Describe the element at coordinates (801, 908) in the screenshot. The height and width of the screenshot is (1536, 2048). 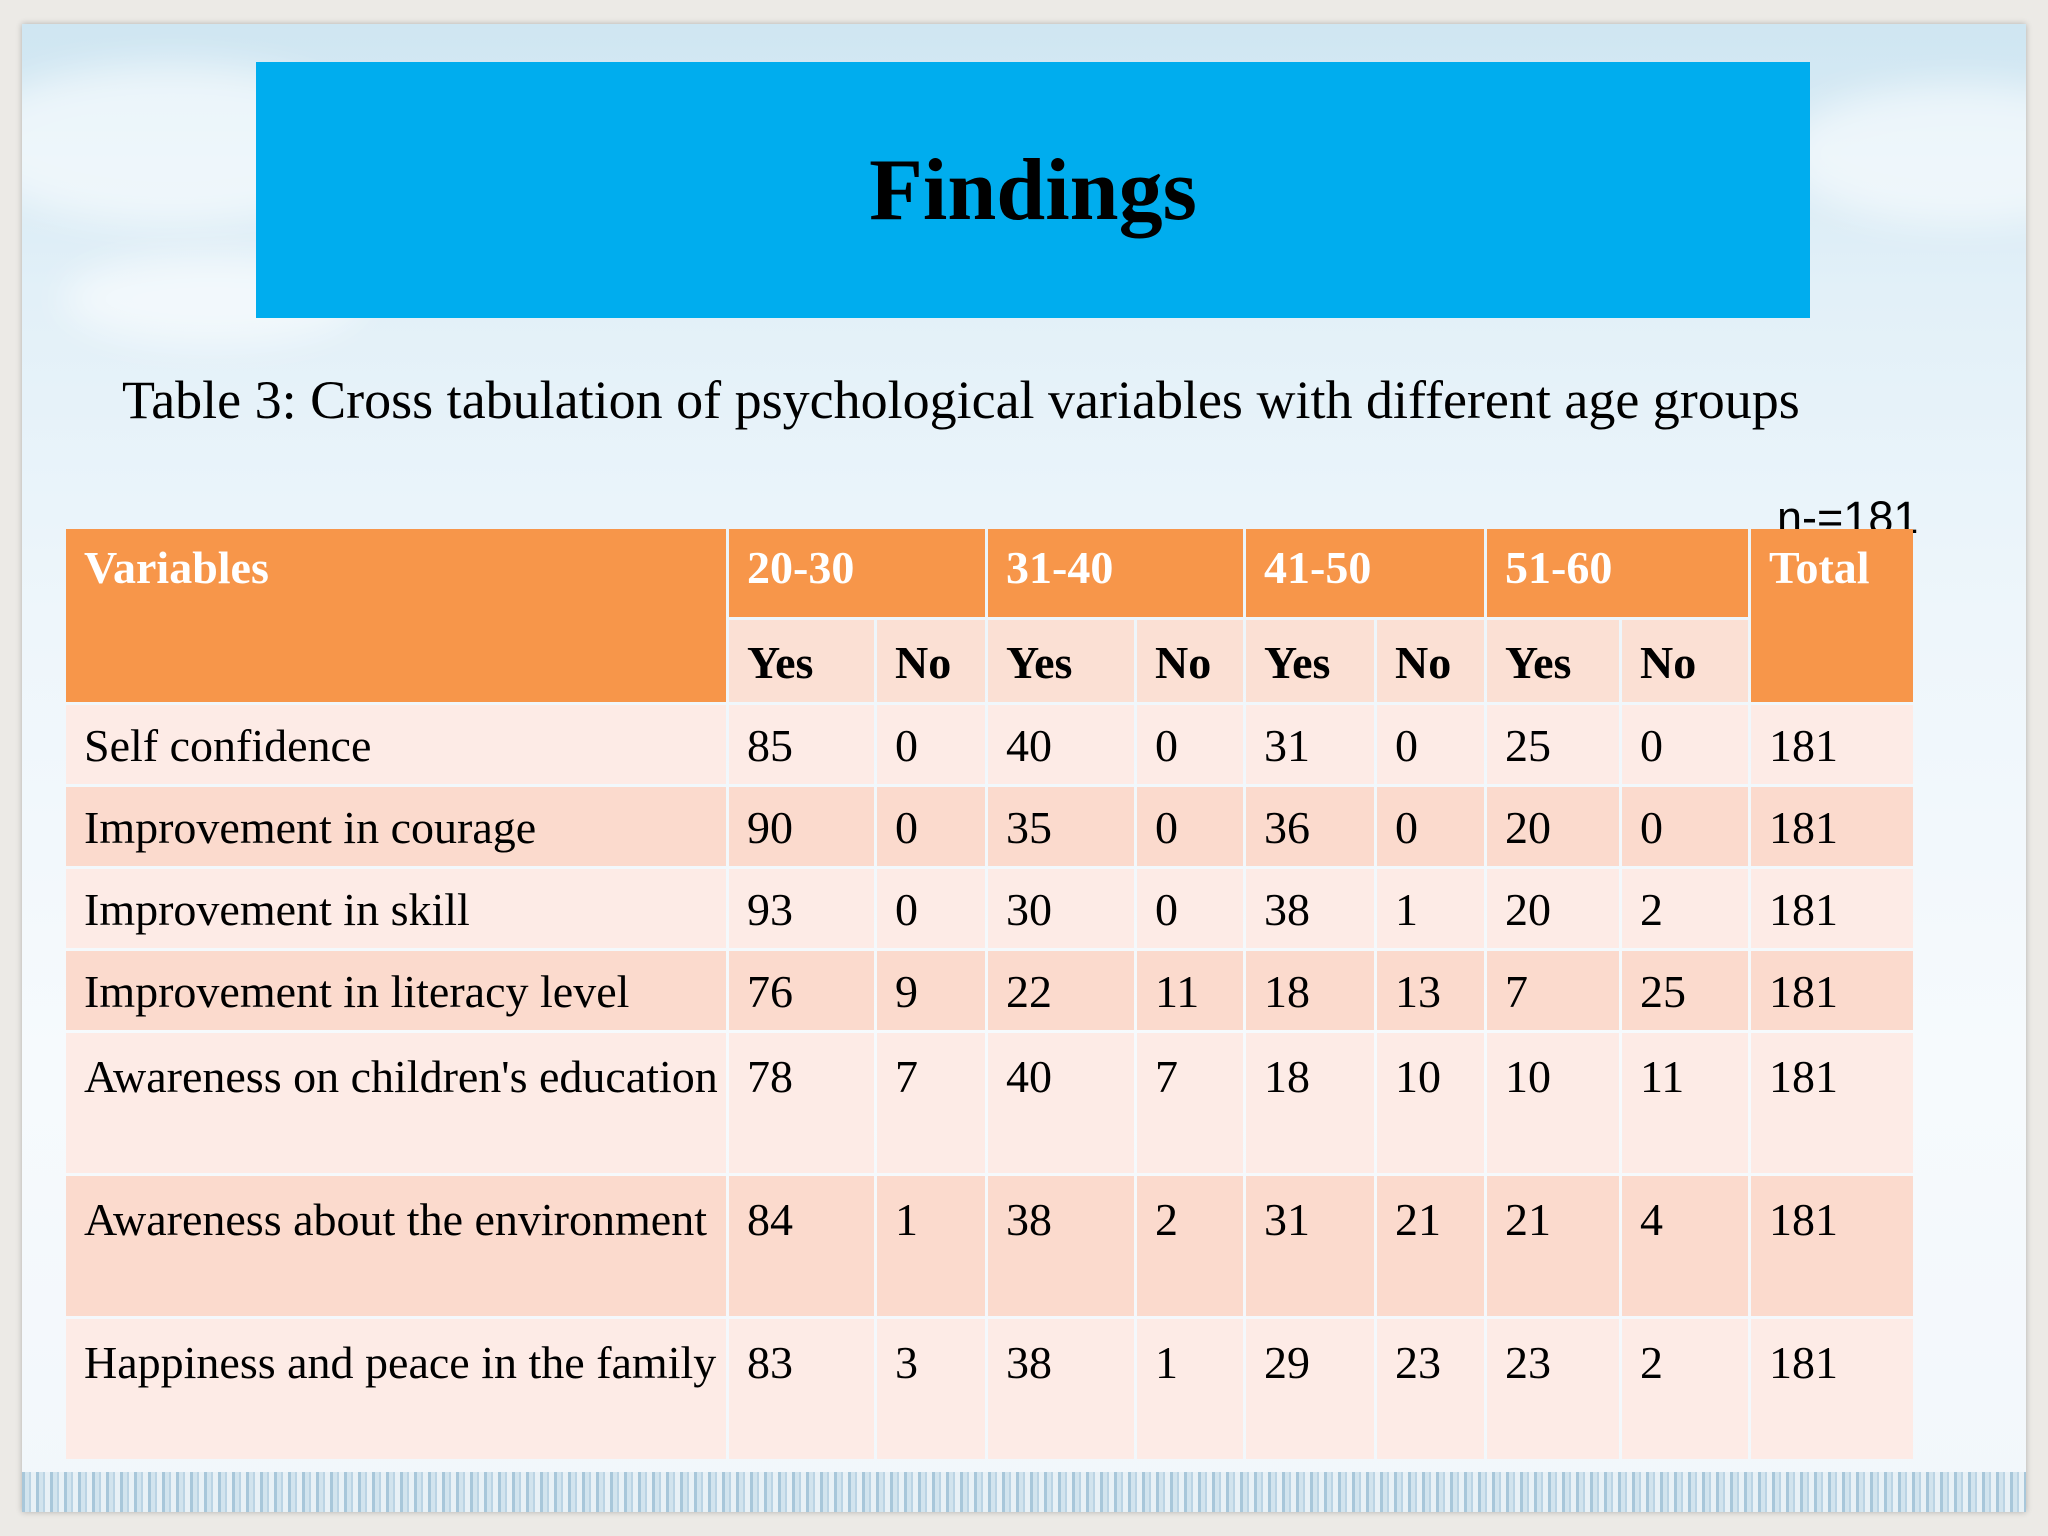
I see `cell: 93` at that location.